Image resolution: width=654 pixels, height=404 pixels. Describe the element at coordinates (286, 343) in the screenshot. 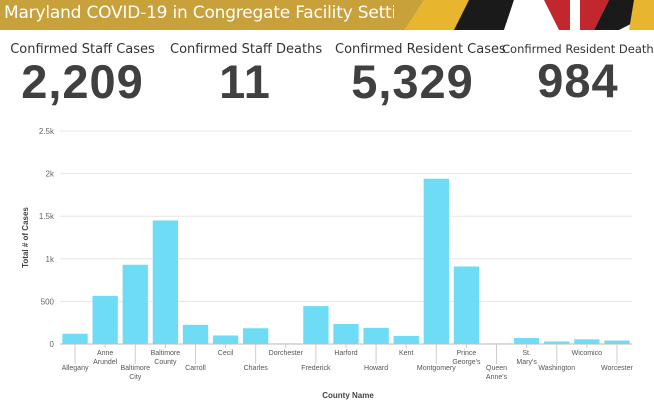

I see `bar-dorchester` at that location.